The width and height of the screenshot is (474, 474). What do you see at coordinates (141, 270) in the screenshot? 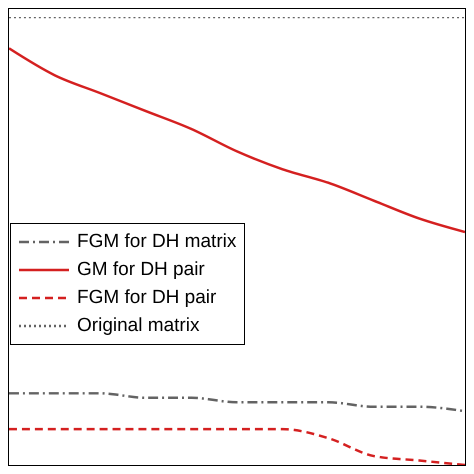
I see `legend-label: GM for DH pair` at bounding box center [141, 270].